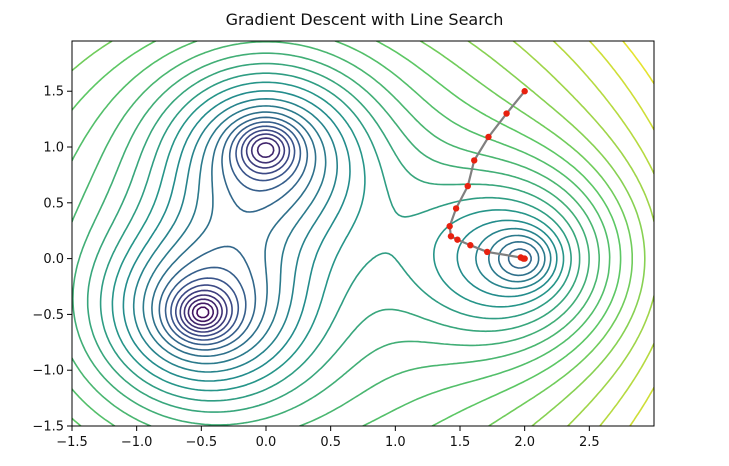 Image resolution: width=729 pixels, height=466 pixels. I want to click on y-tick-label: −1.5, so click(48, 427).